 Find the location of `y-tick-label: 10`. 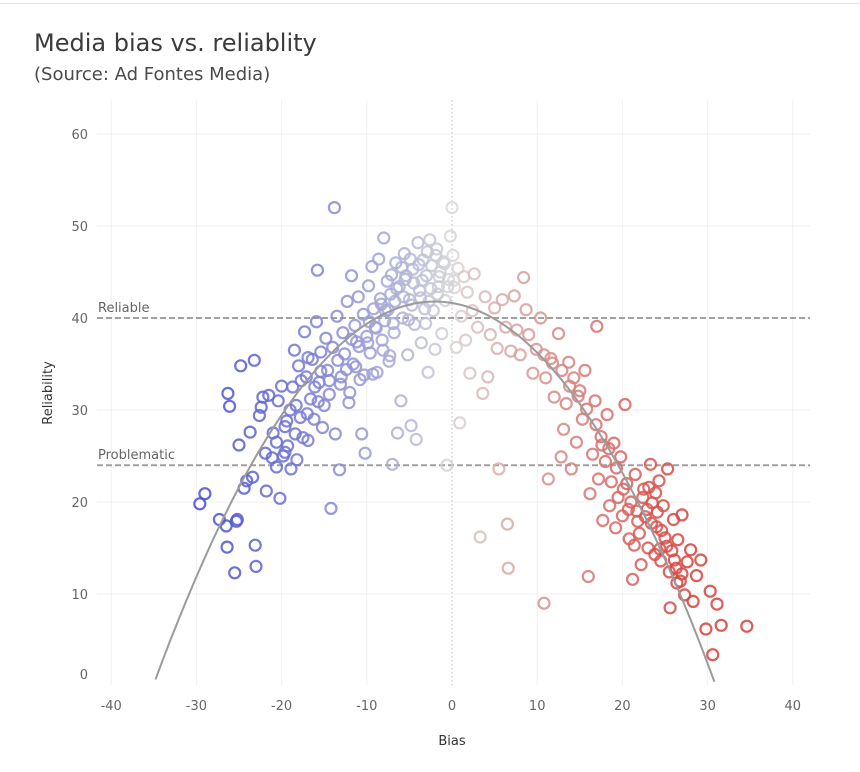

y-tick-label: 10 is located at coordinates (79, 595).